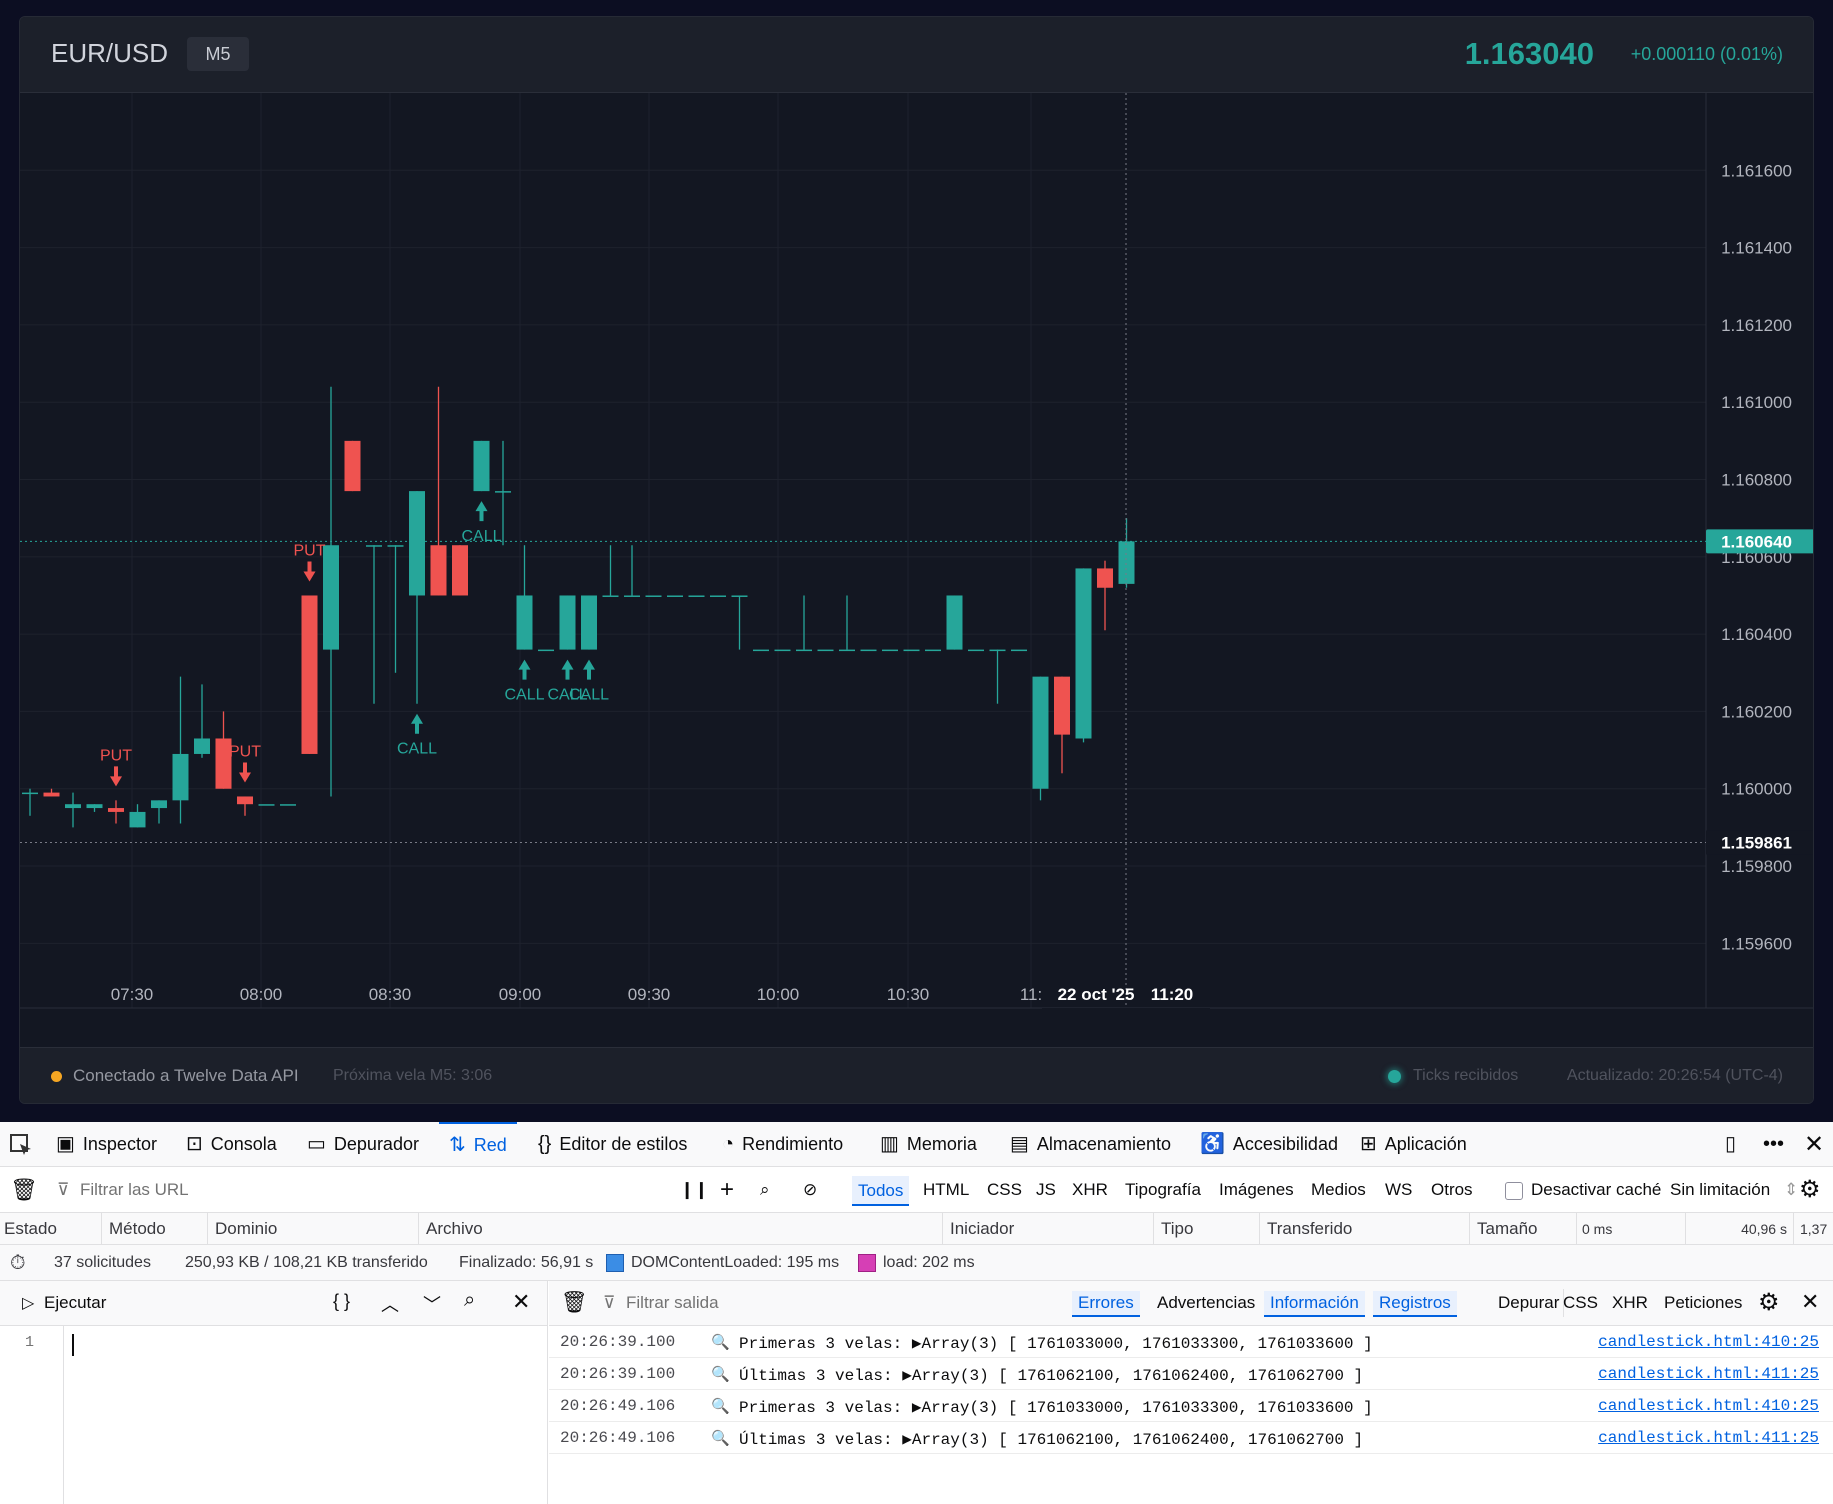 This screenshot has height=1504, width=1833. I want to click on run-button: Ejecutar, so click(75, 1302).